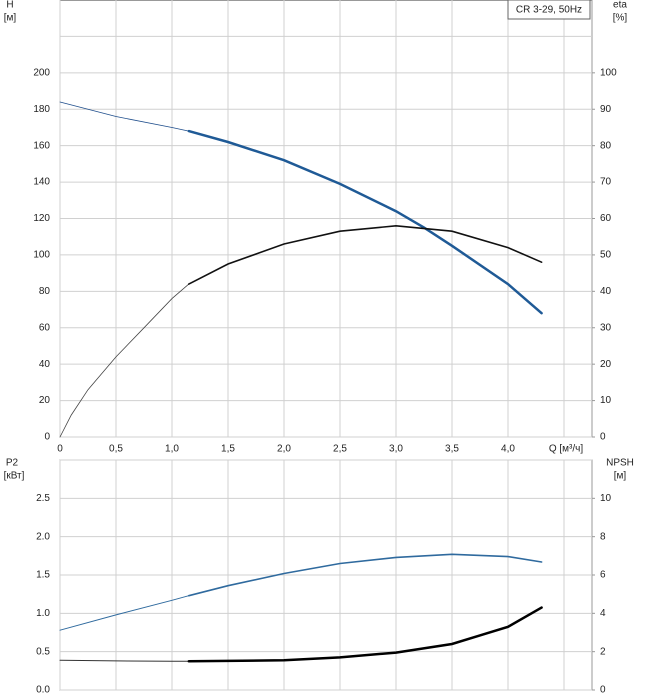 Image resolution: width=658 pixels, height=700 pixels. I want to click on y2-tick-label: 80, so click(606, 145).